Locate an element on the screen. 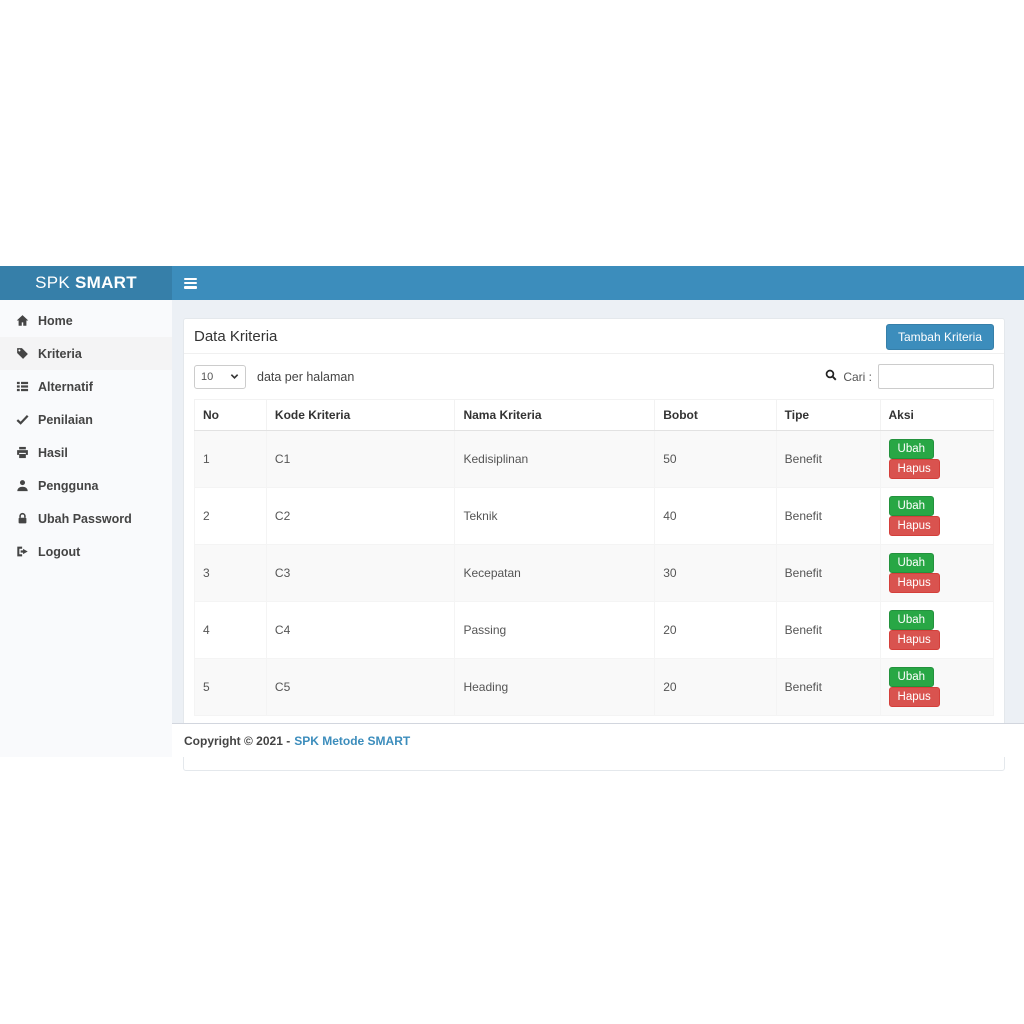 This screenshot has width=1024, height=1024. cell-no: 3 is located at coordinates (230, 573).